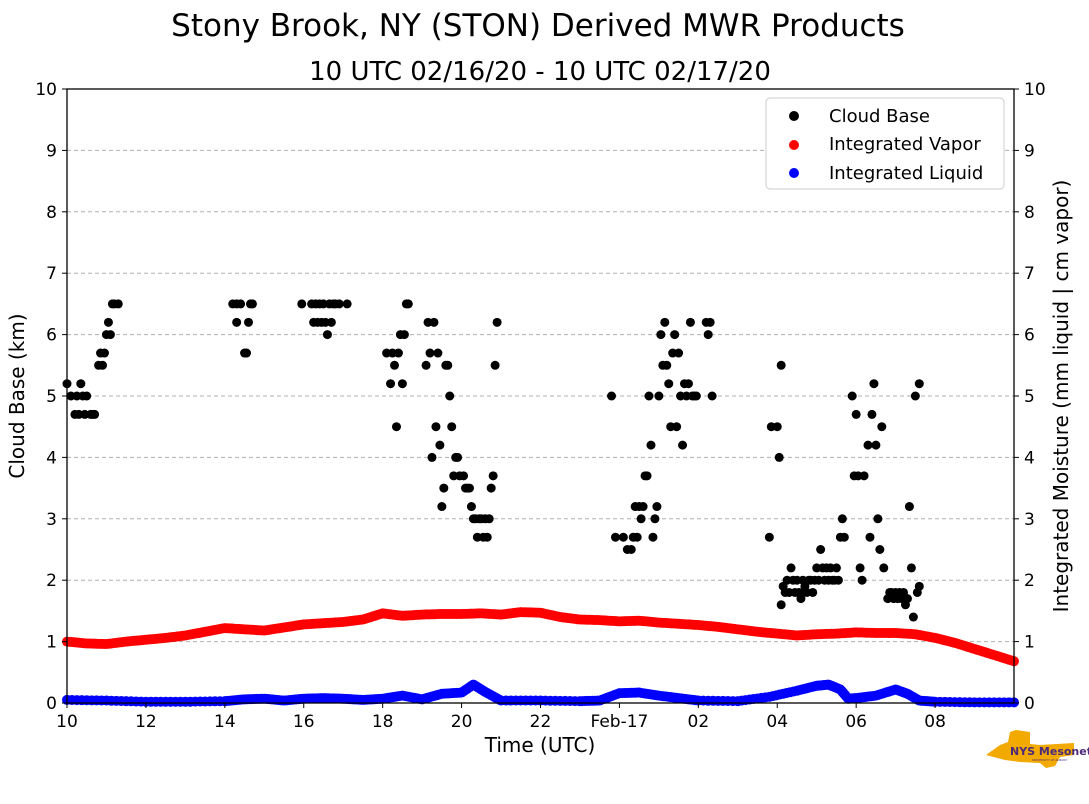  I want to click on x-tick-label: Feb-17, so click(619, 722).